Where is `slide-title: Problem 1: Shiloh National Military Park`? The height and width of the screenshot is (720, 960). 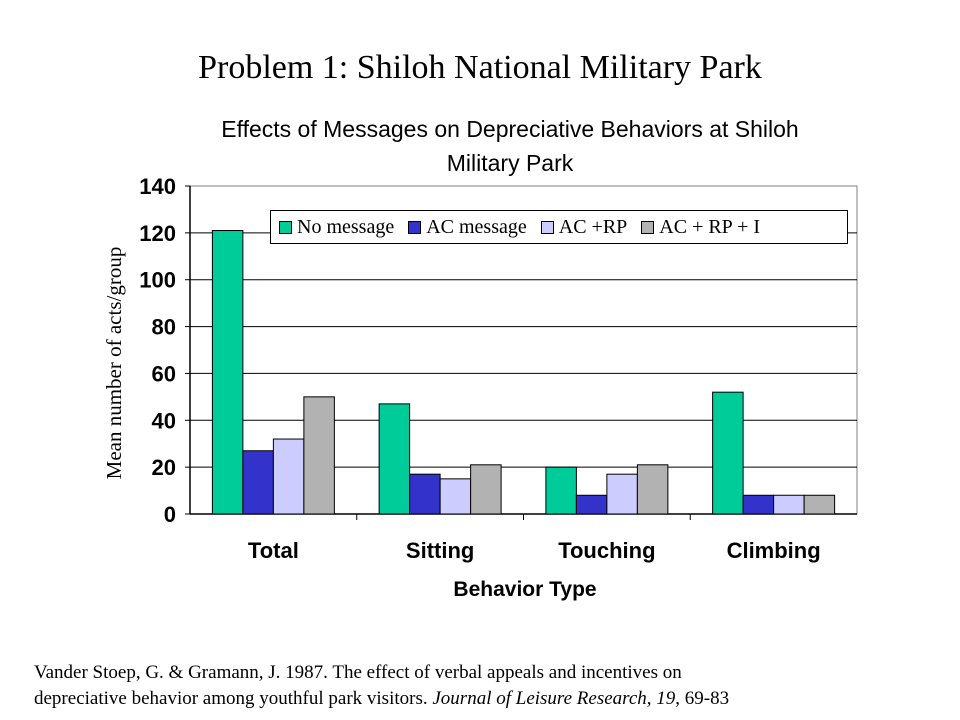
slide-title: Problem 1: Shiloh National Military Park is located at coordinates (480, 67).